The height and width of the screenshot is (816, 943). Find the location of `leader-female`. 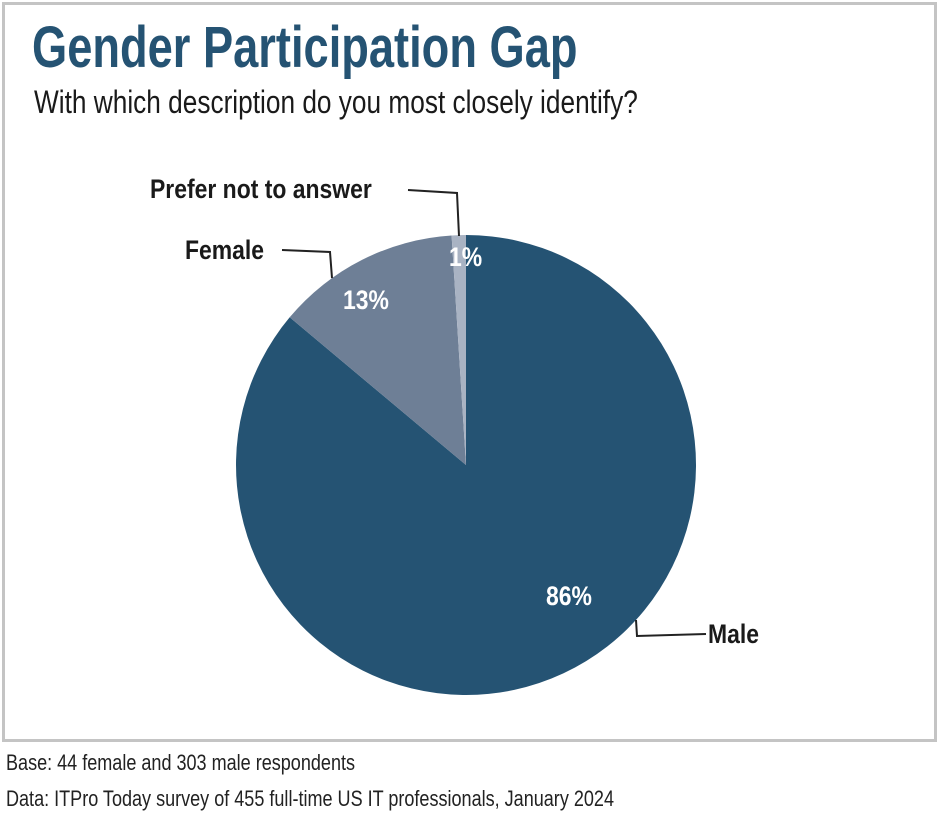

leader-female is located at coordinates (307, 264).